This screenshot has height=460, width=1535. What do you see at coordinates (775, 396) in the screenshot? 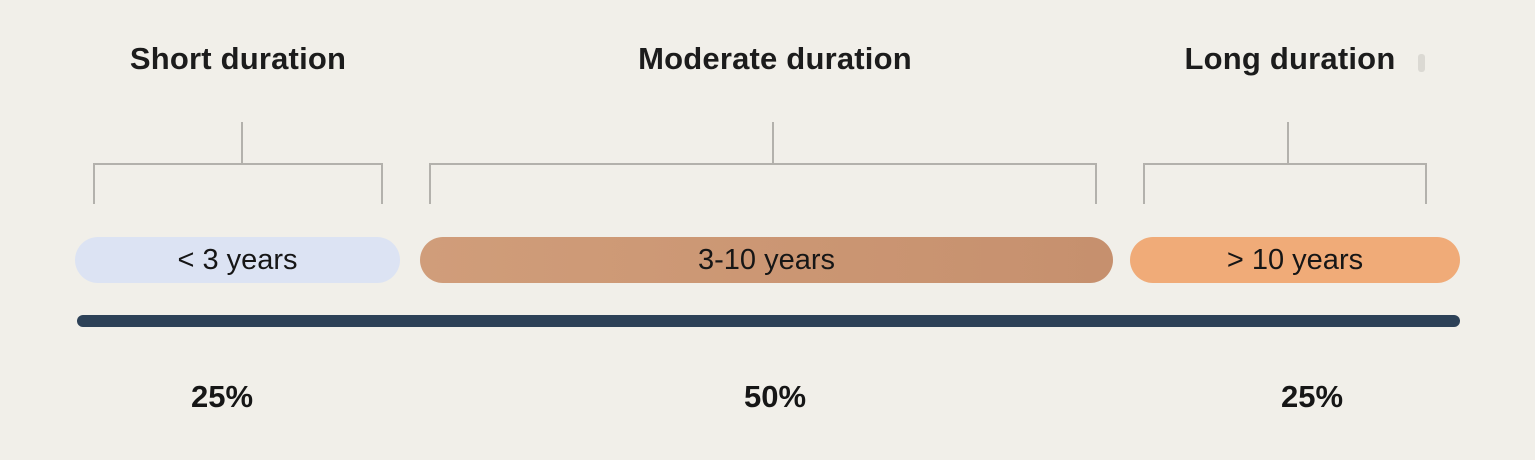
I see `allocation-percent-moderate: 50%` at bounding box center [775, 396].